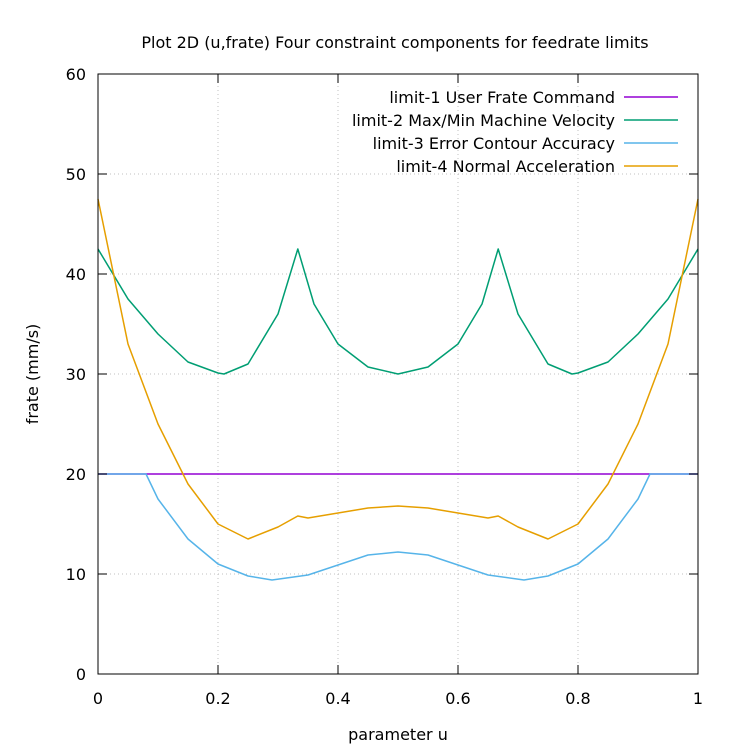 The height and width of the screenshot is (752, 746). Describe the element at coordinates (76, 74) in the screenshot. I see `y-tick-label: 60` at that location.